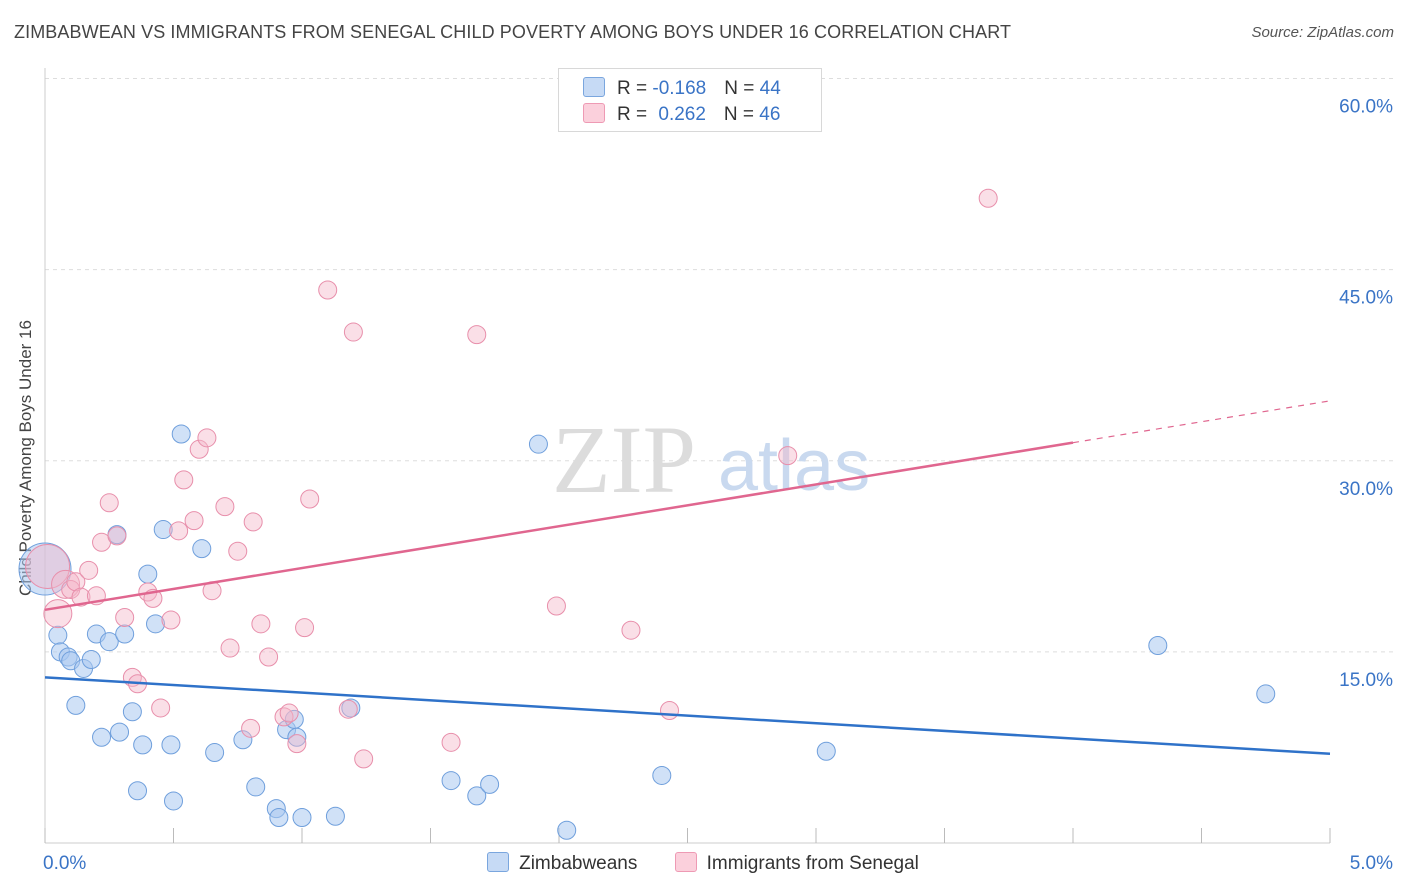  What do you see at coordinates (687, 716) in the screenshot?
I see `zimbabwean-trend-line` at bounding box center [687, 716].